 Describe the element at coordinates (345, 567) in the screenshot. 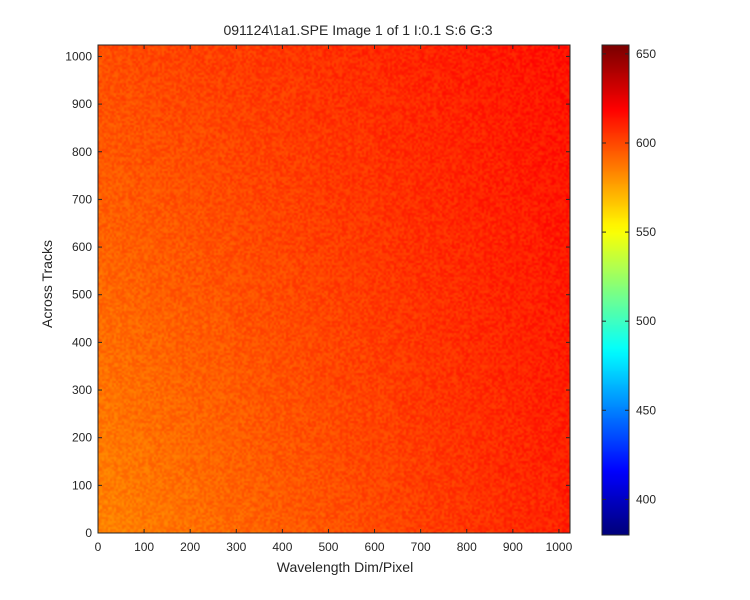

I see `x-axis-label: Wavelength Dim/Pixel` at that location.